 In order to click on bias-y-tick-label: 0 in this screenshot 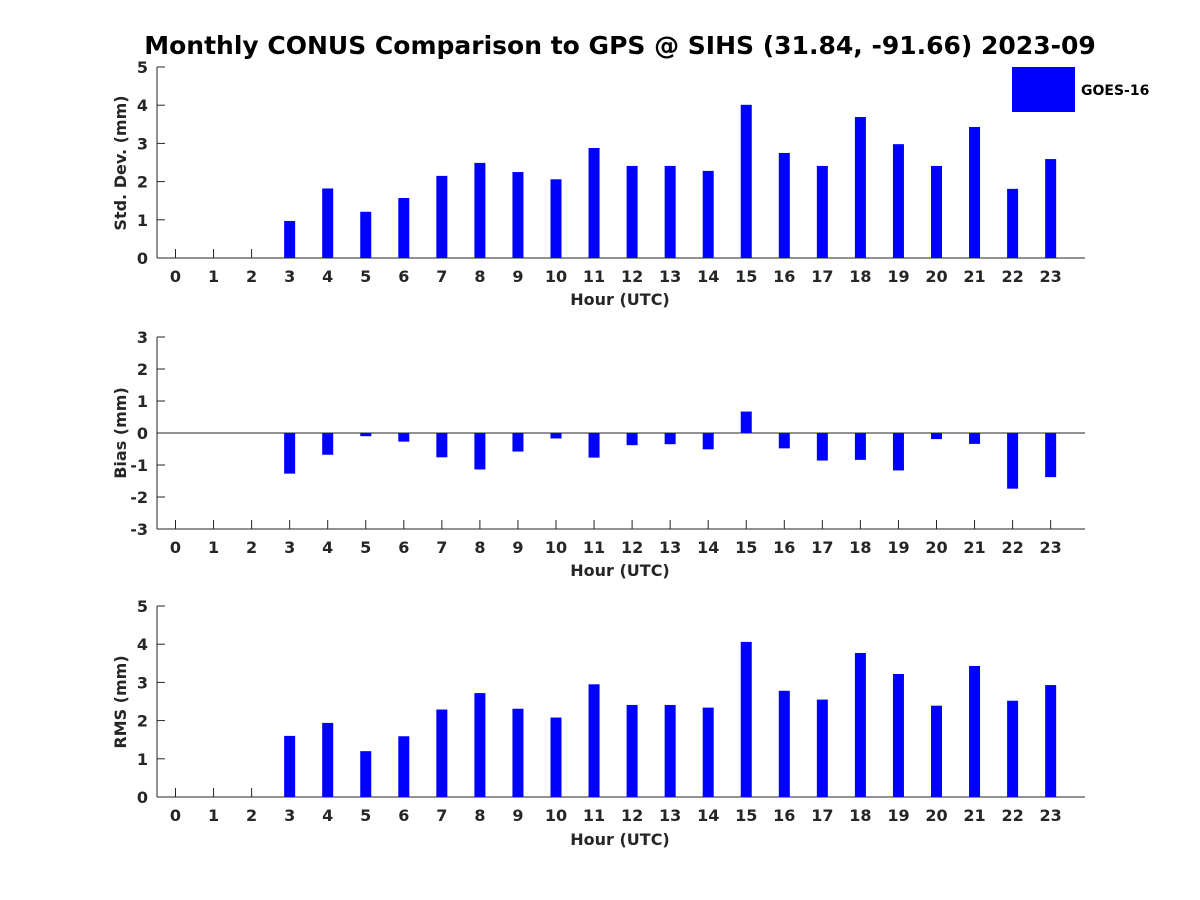, I will do `click(142, 433)`.